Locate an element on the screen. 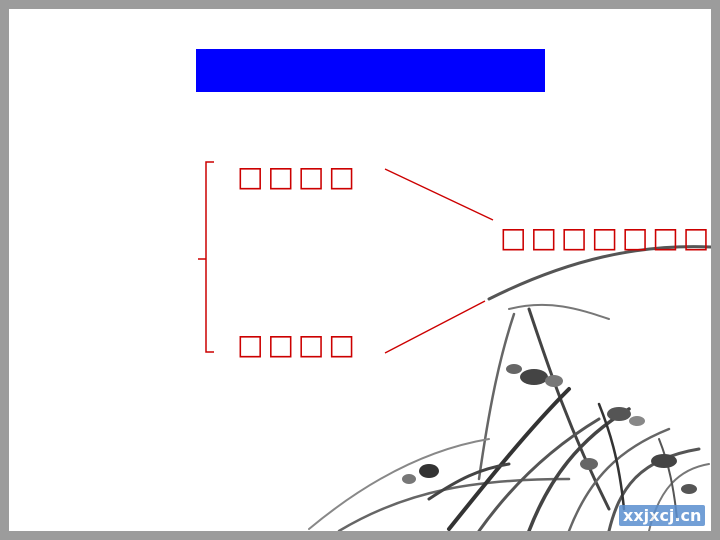 The height and width of the screenshot is (540, 720). orchid-blossoms is located at coordinates (549, 429).